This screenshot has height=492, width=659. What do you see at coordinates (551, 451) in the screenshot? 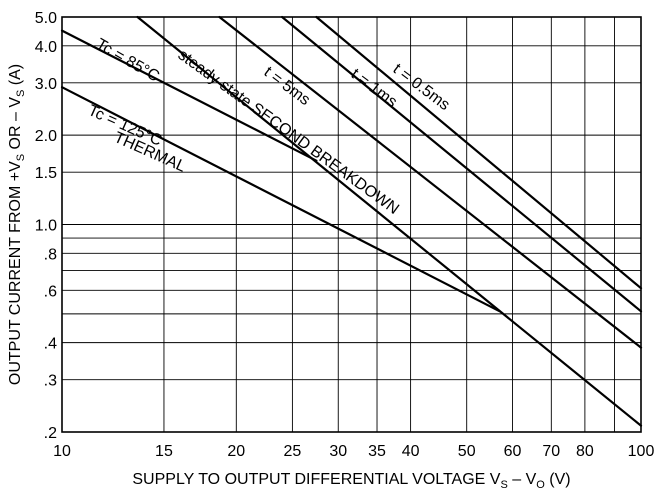
I see `x-tick-label: 70` at bounding box center [551, 451].